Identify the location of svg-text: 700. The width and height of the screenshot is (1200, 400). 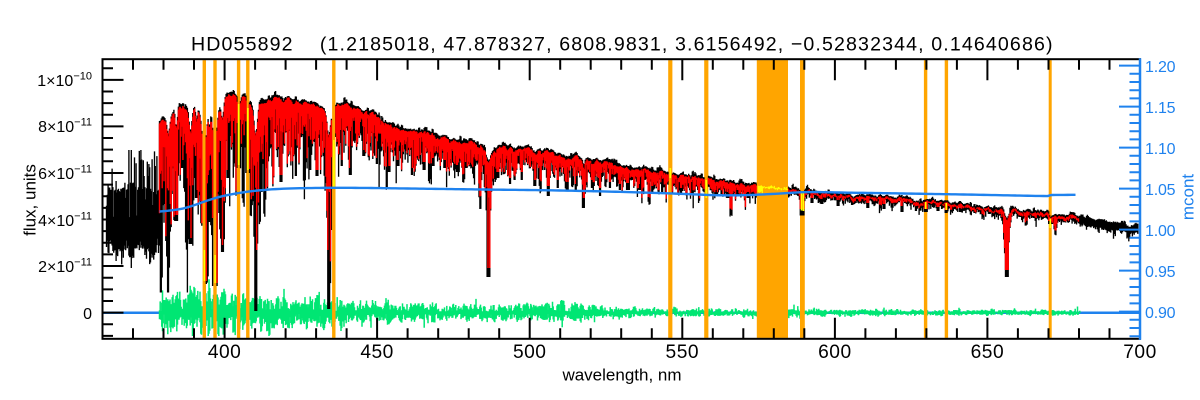
(1140, 352).